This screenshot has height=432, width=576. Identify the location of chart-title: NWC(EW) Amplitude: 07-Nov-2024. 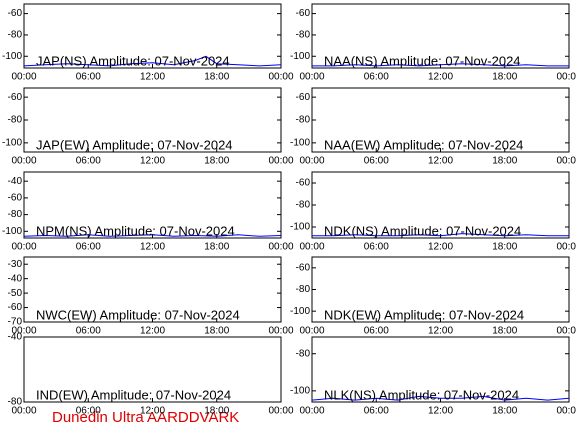
(138, 314).